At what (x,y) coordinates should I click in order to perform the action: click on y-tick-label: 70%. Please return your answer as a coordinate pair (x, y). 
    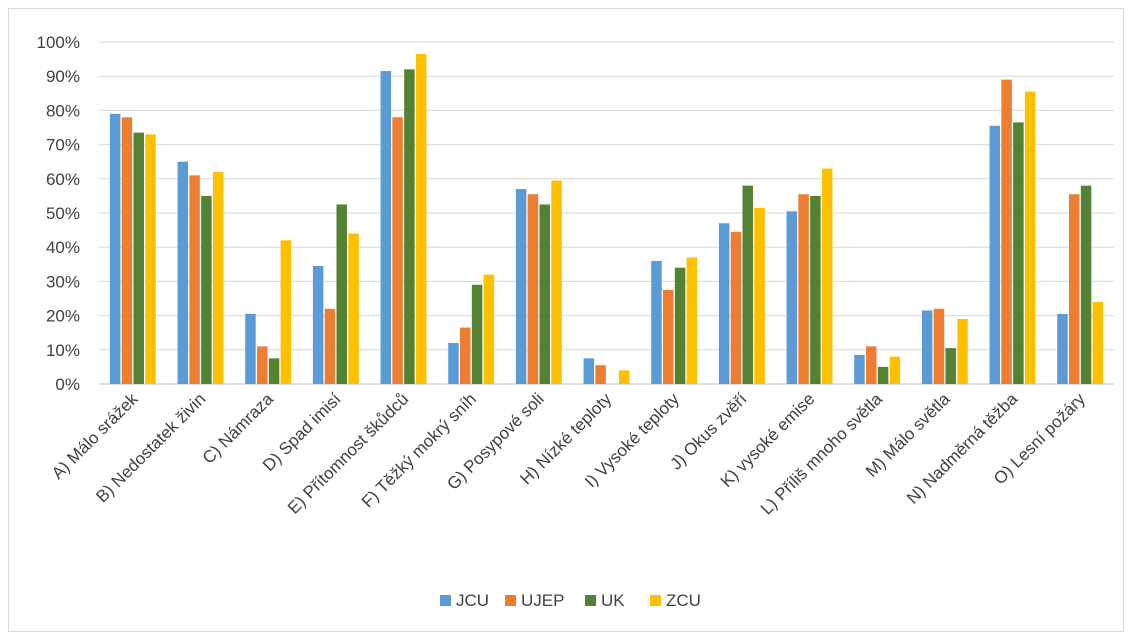
    Looking at the image, I should click on (63, 145).